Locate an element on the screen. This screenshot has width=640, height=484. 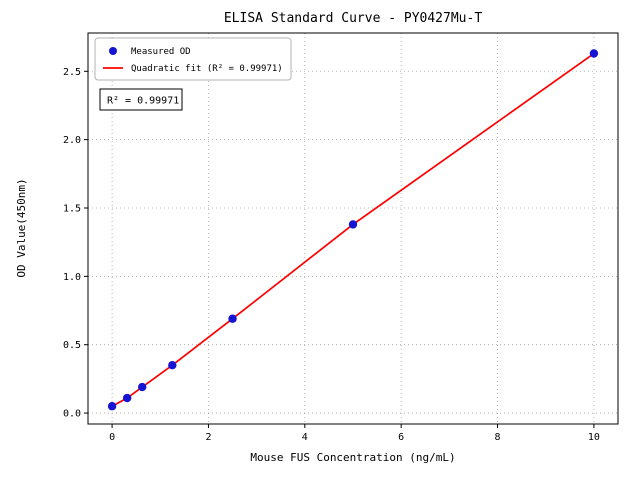
legend-marker-dot is located at coordinates (113, 51).